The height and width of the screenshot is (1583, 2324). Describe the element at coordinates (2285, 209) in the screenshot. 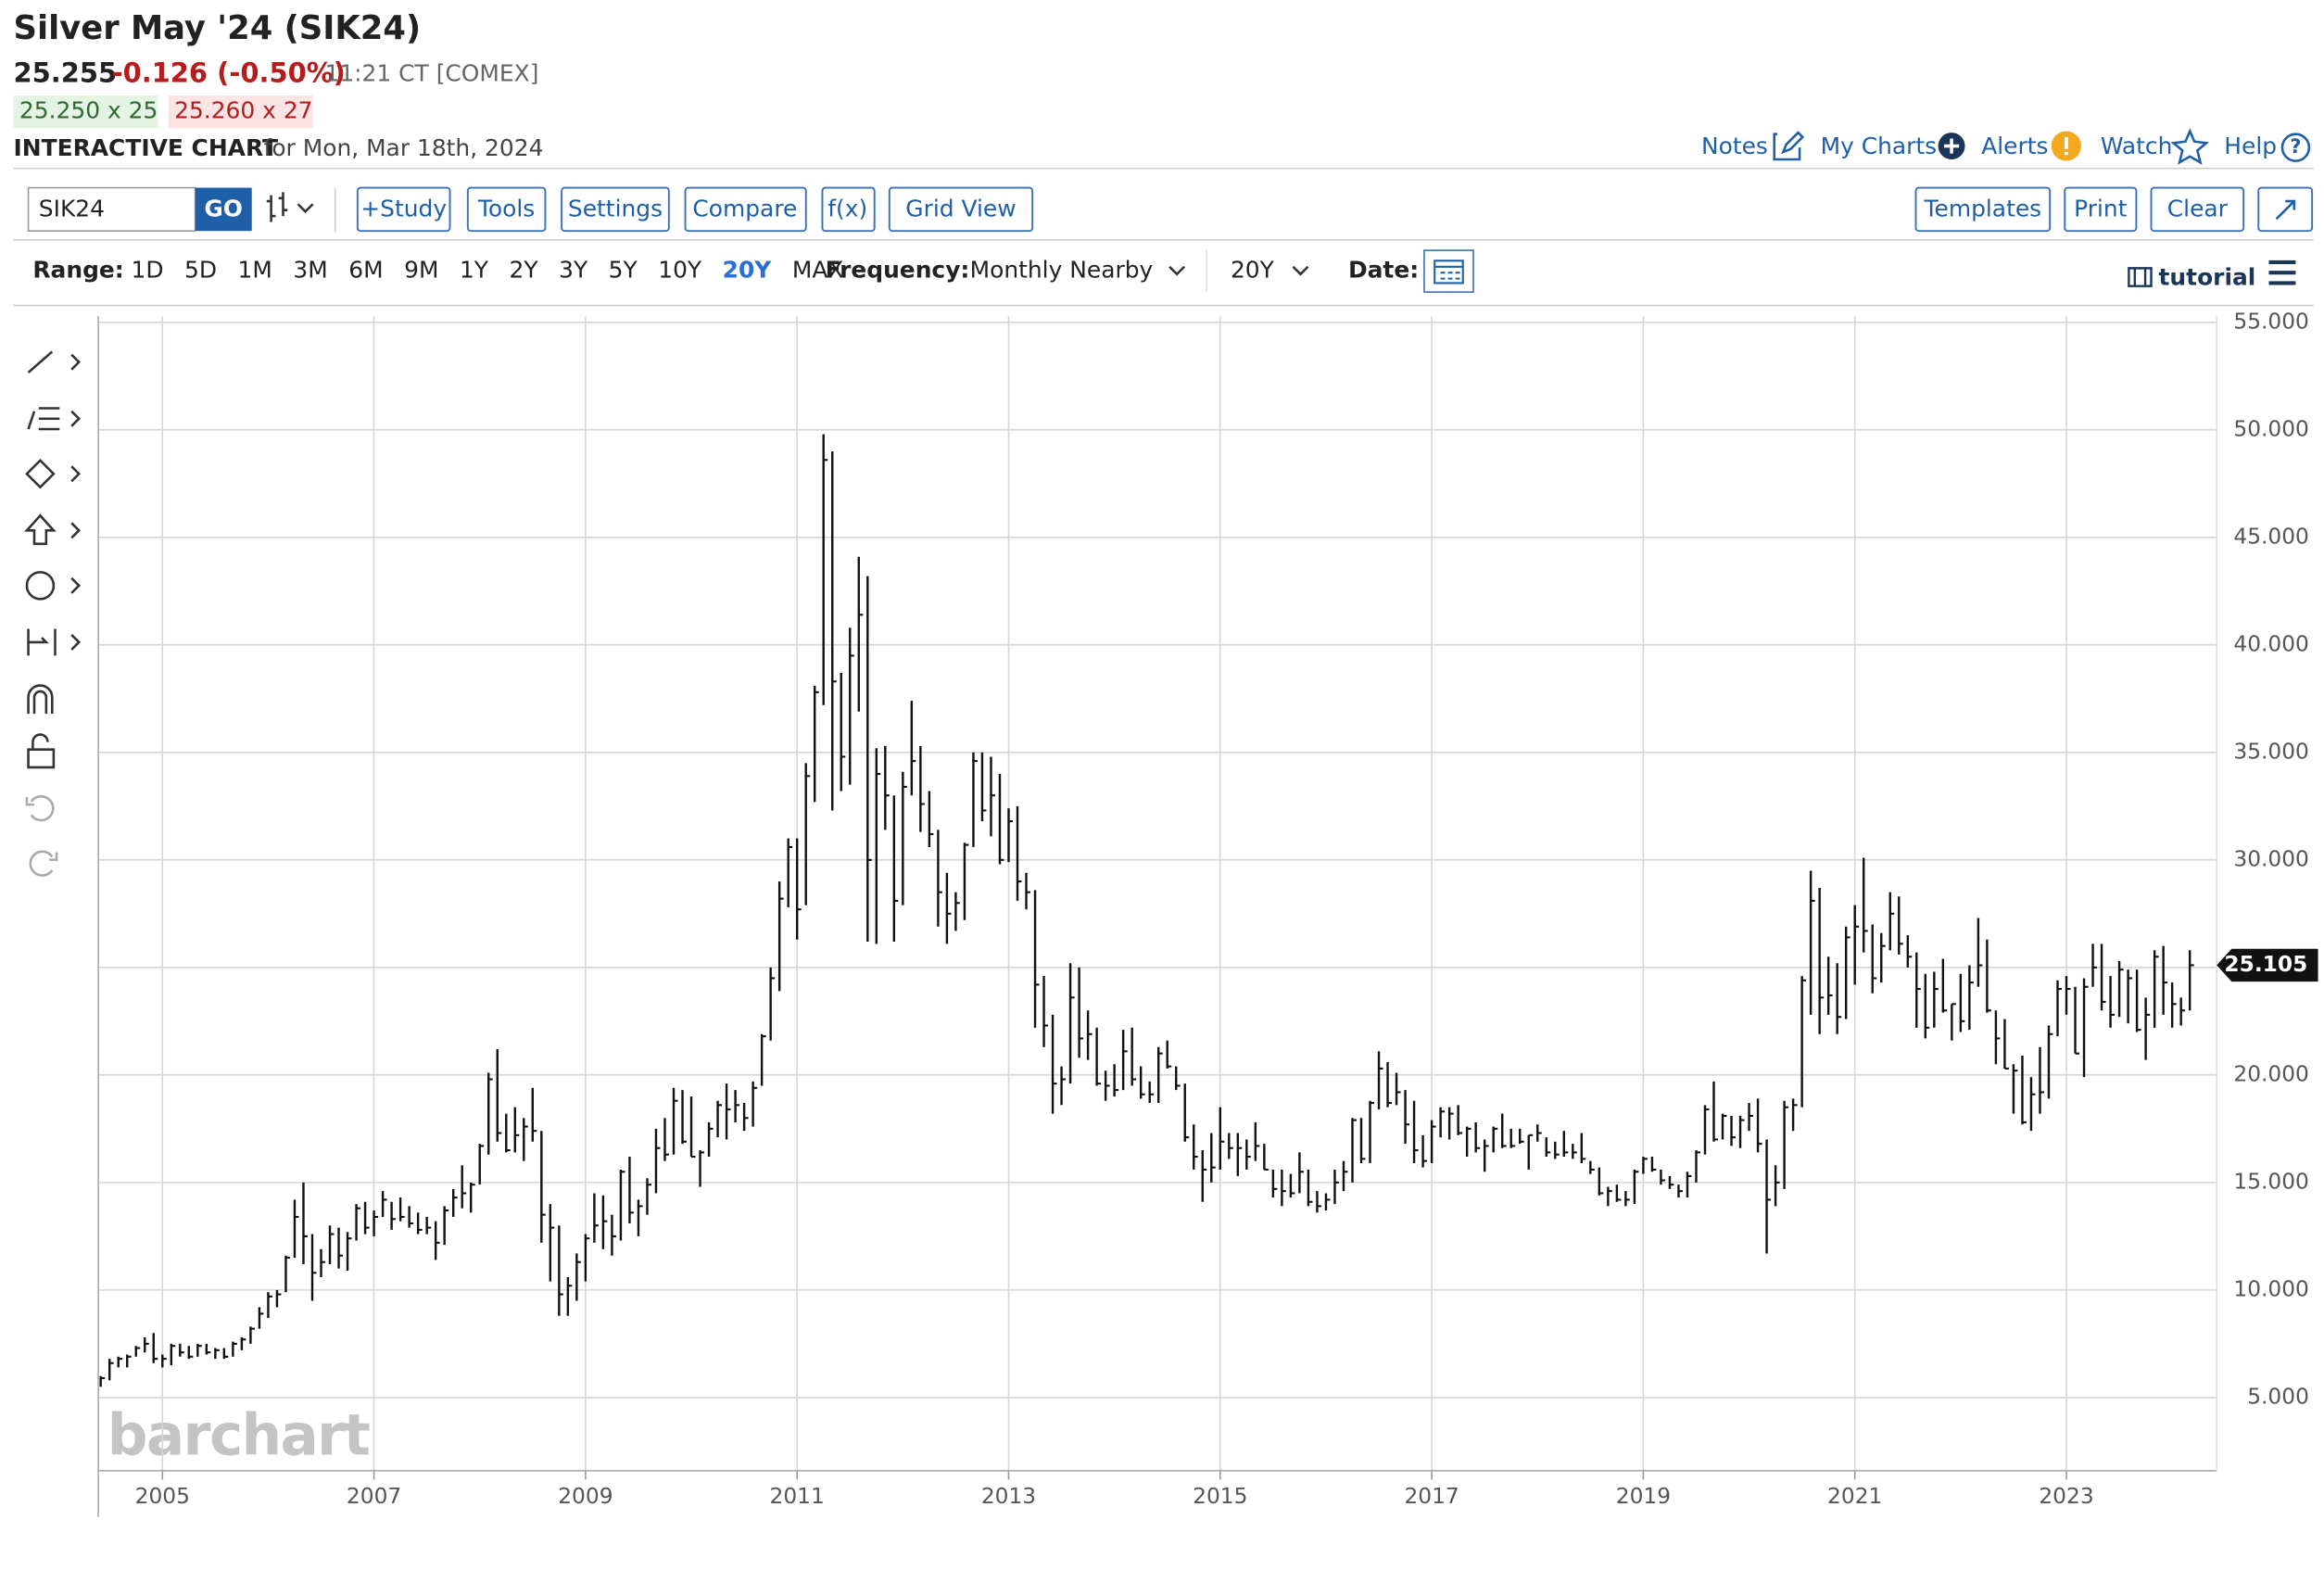

I see `expand-button` at that location.